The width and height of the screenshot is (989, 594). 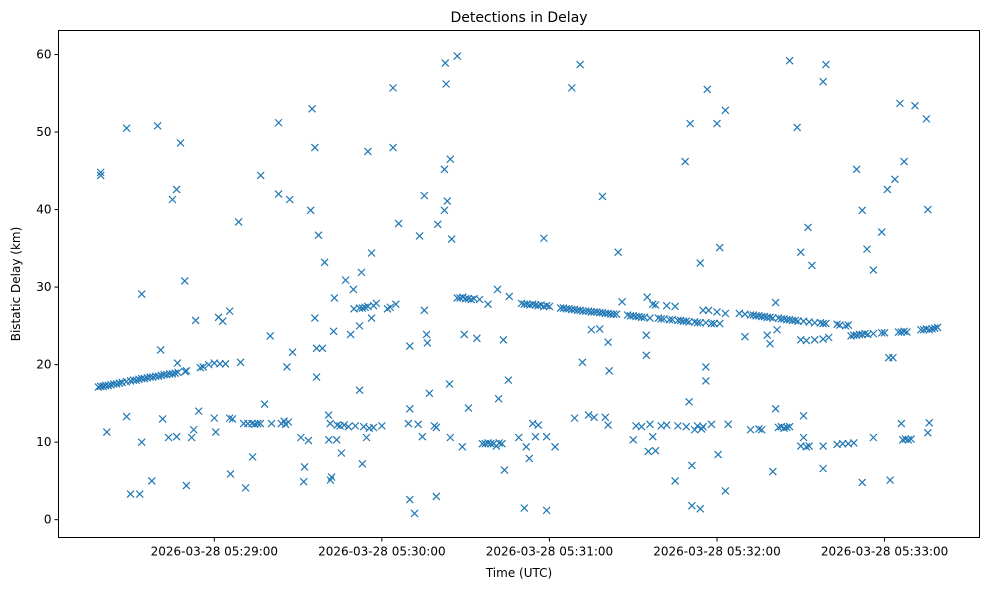 What do you see at coordinates (43, 365) in the screenshot?
I see `y-tick-label: 20` at bounding box center [43, 365].